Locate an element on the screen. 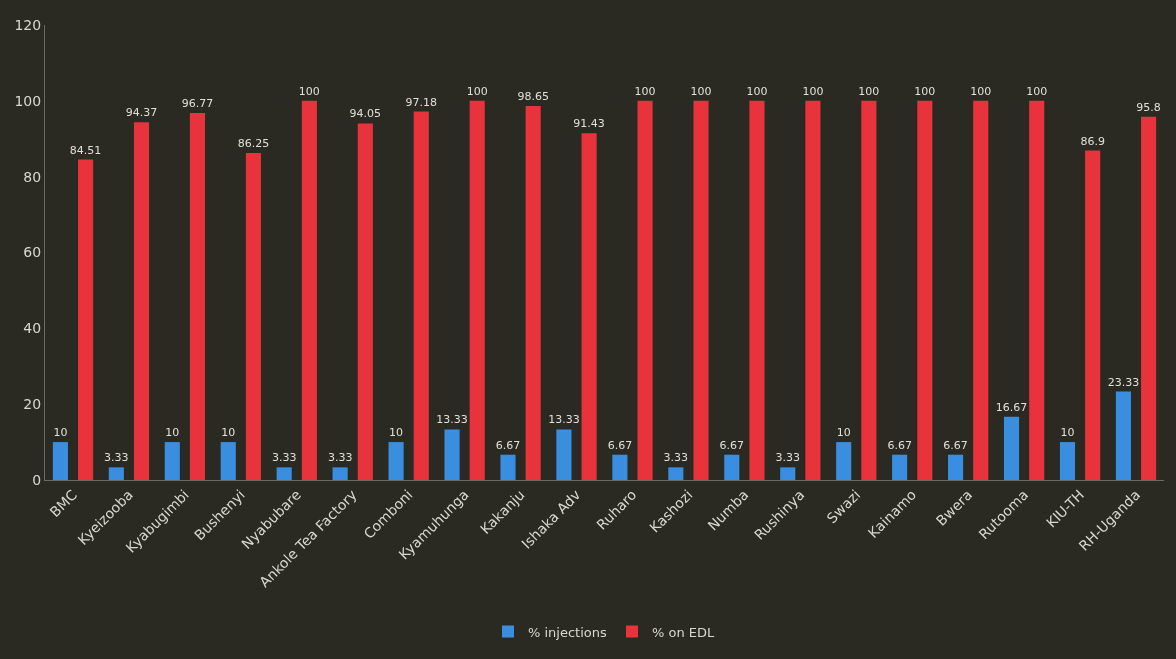 The width and height of the screenshot is (1176, 659). data-label: 86.9 is located at coordinates (1092, 141).